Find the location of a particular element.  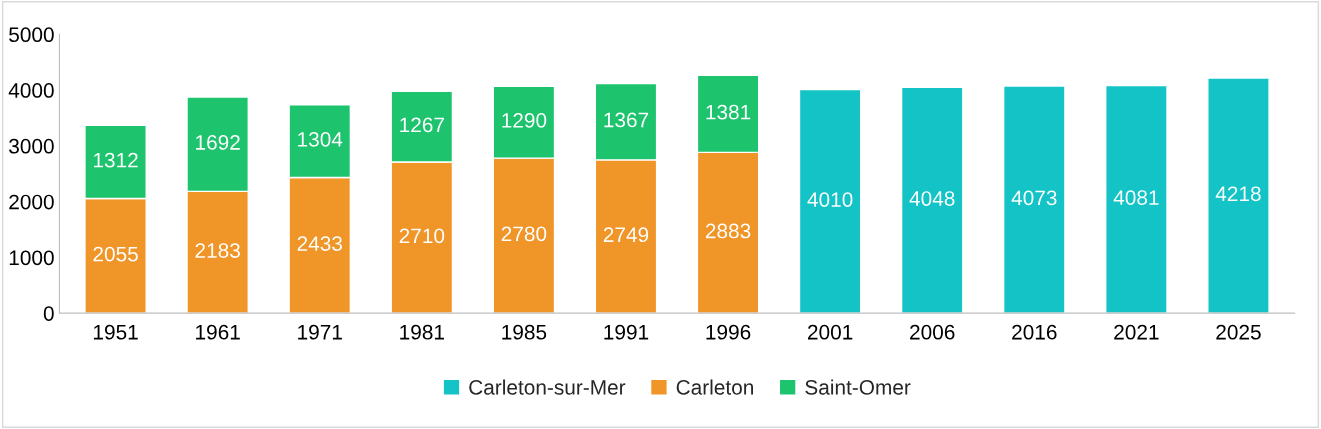

data-label: 4081 is located at coordinates (1136, 197).